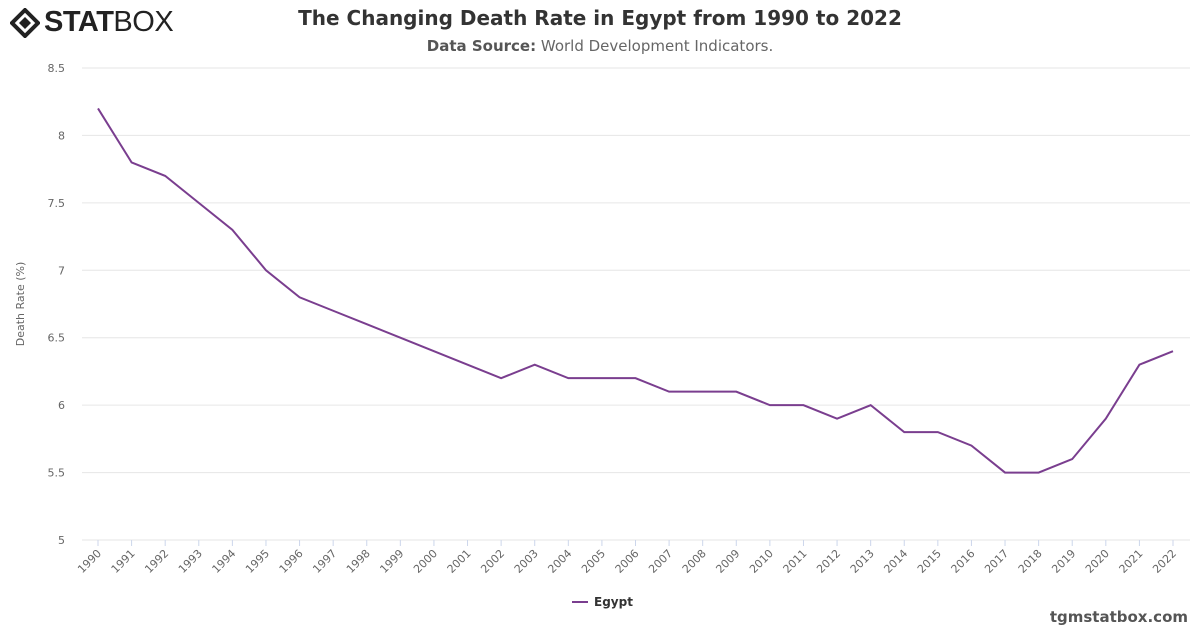  I want to click on x-tick-label: 2011, so click(795, 561).